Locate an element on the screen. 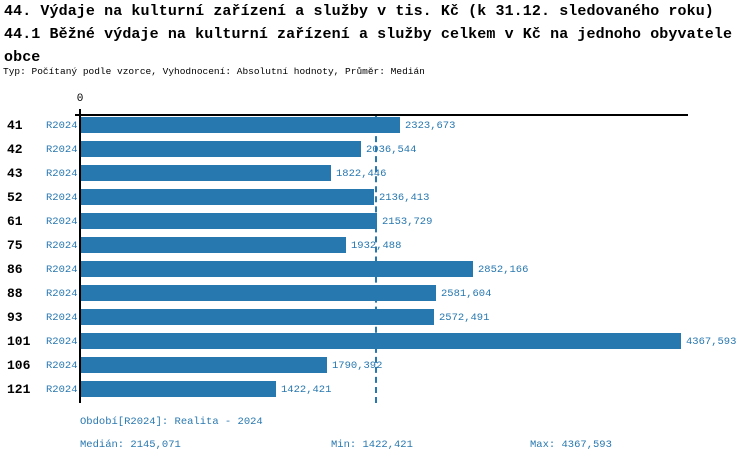 The image size is (750, 462). median-stat-label: Medián: 2145,071 is located at coordinates (130, 445).